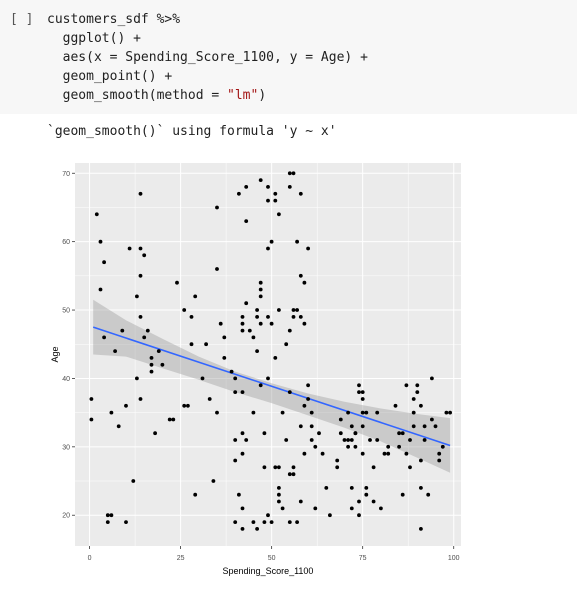  I want to click on y-tick-label: 40, so click(66, 379).